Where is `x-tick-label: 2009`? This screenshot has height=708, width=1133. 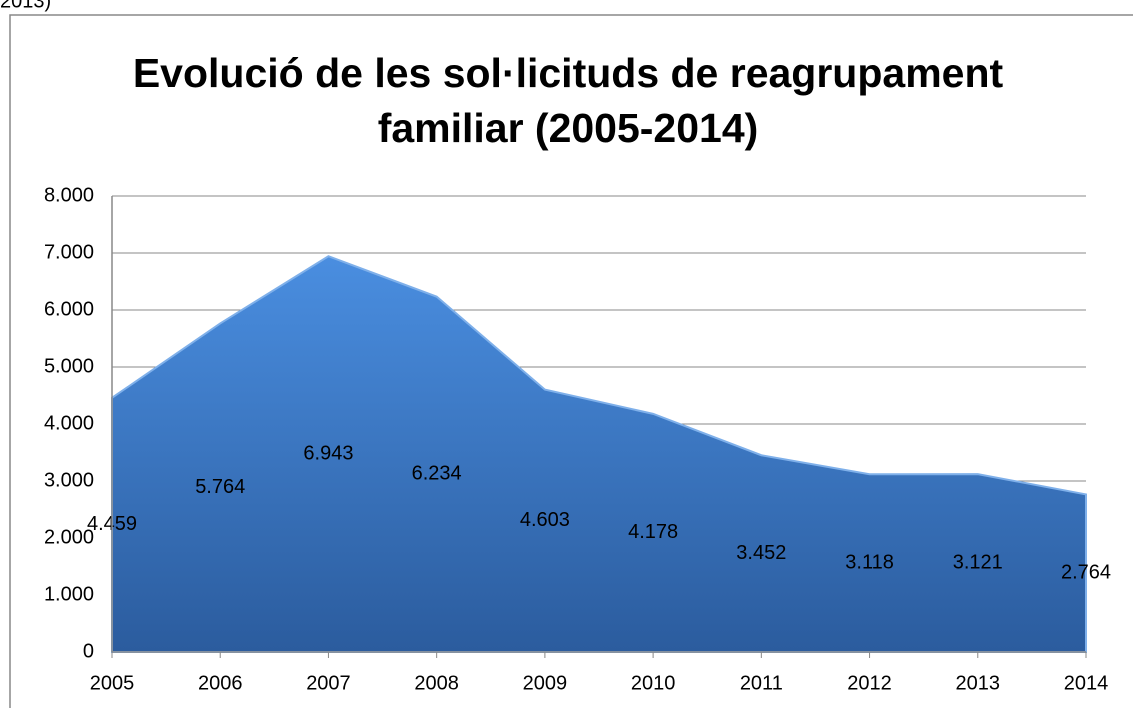 x-tick-label: 2009 is located at coordinates (545, 683).